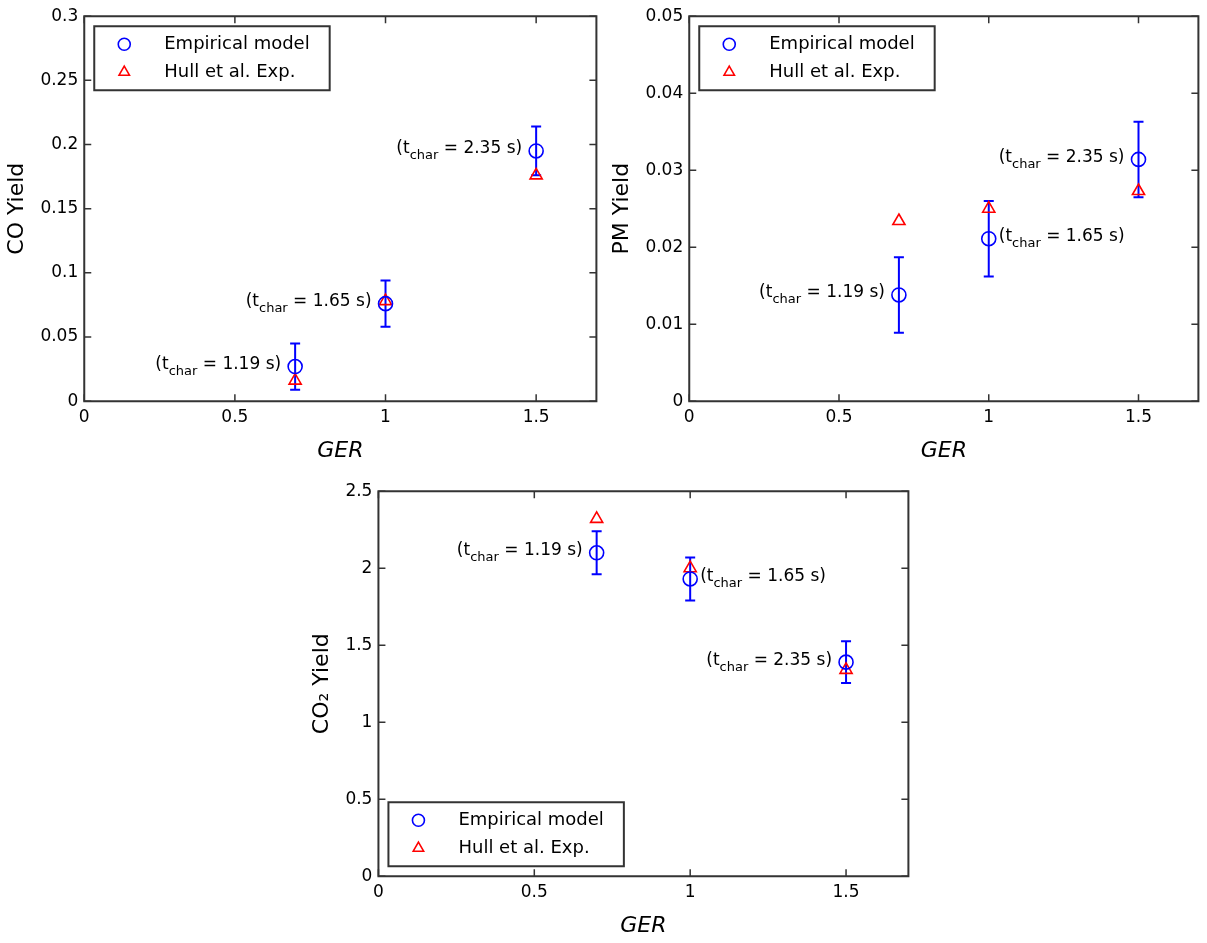  I want to click on y-tick-label: 1.5, so click(359, 643).